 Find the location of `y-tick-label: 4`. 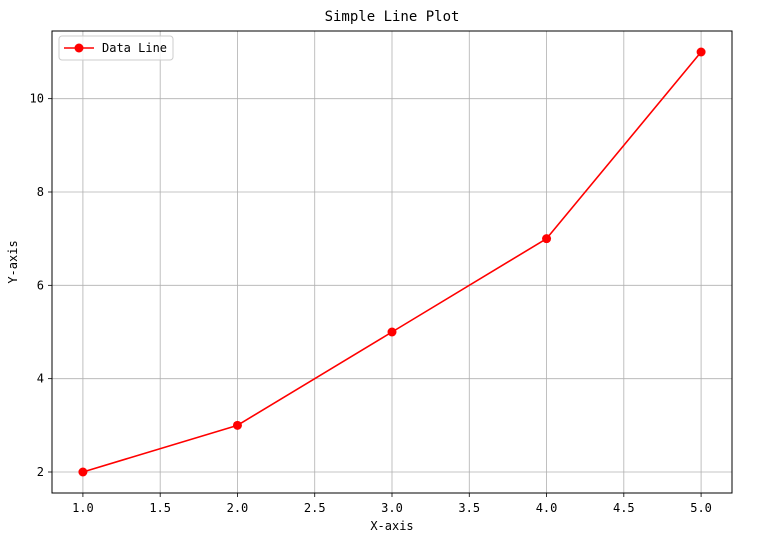

y-tick-label: 4 is located at coordinates (40, 379).